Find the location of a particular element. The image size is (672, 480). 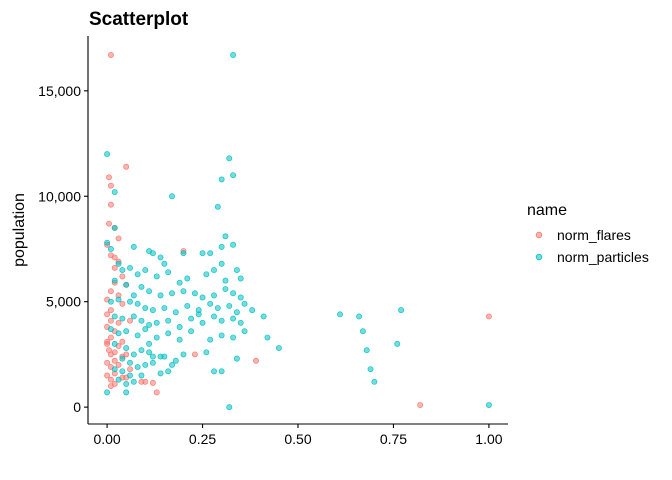

y-tick-label: 15,000 is located at coordinates (59, 91).